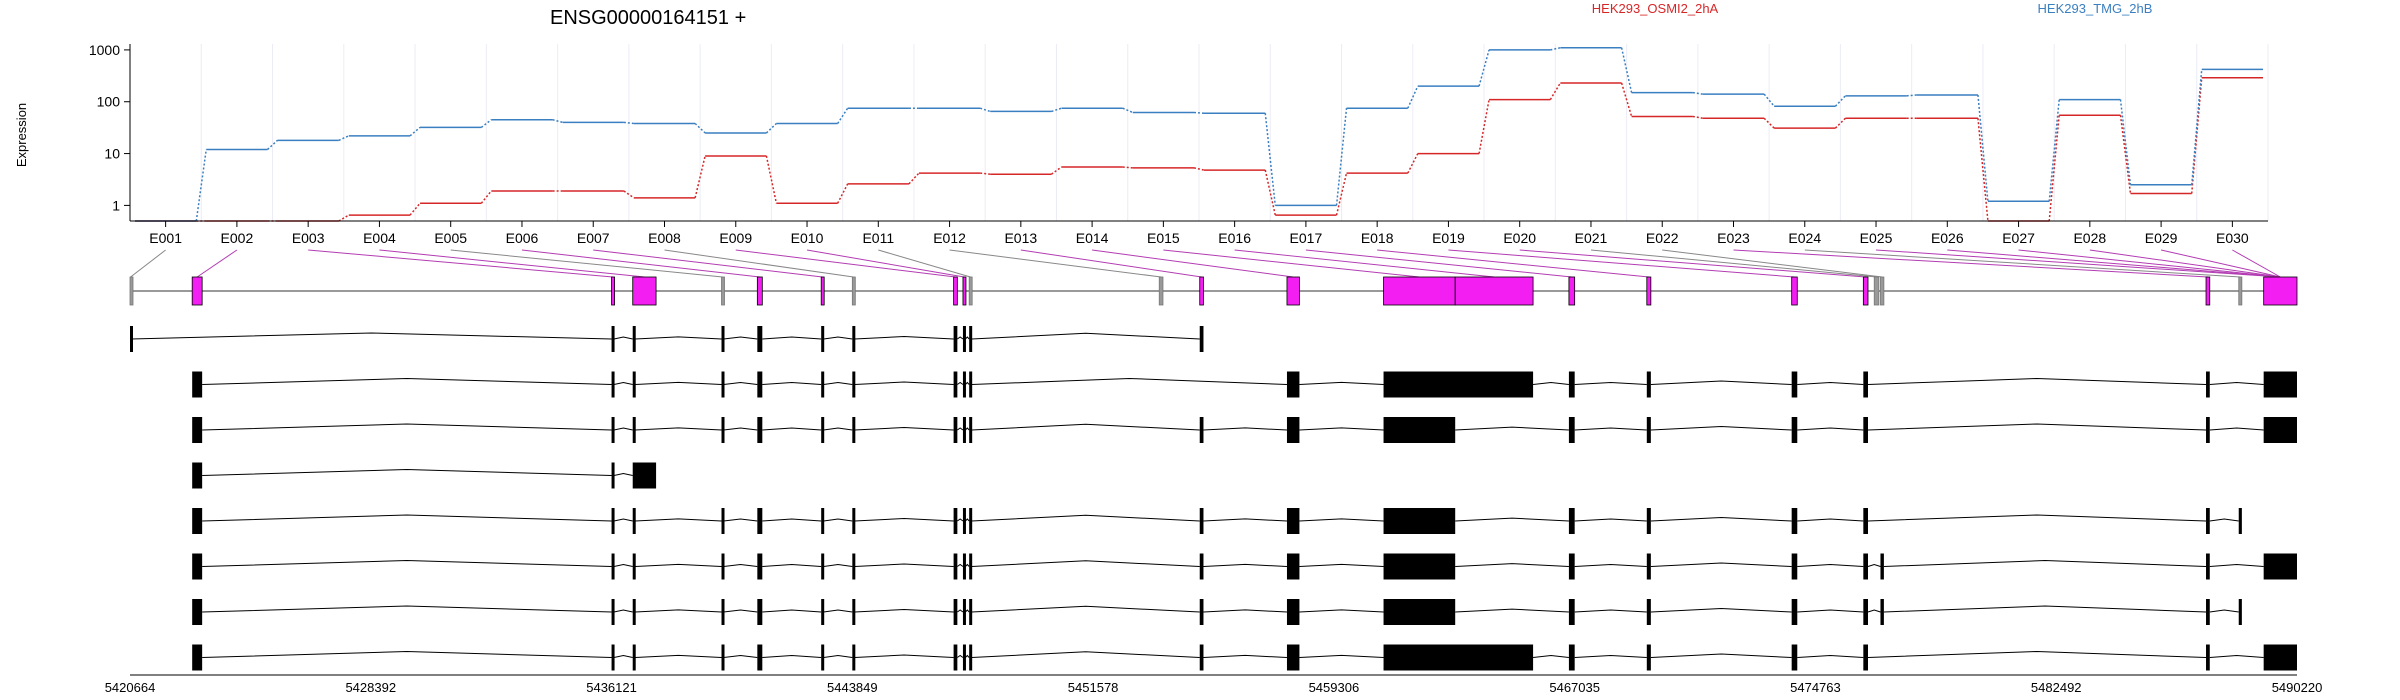 This screenshot has width=2400, height=700. I want to click on x-tick-label: E013, so click(1020, 238).